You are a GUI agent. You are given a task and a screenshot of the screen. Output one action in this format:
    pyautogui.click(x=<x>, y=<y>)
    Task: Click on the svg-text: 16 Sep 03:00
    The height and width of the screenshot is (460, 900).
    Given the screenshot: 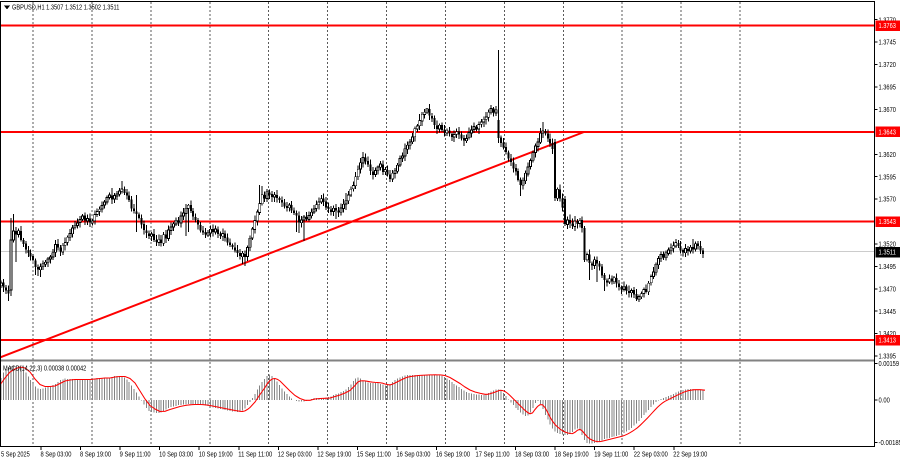 What is the action you would take?
    pyautogui.click(x=413, y=455)
    